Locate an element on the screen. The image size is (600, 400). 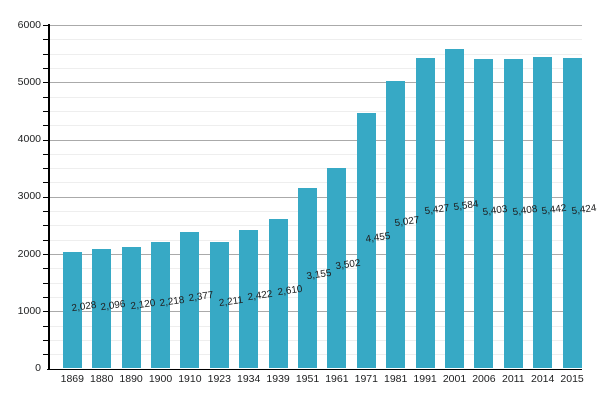
x-tick-label: 1961 is located at coordinates (337, 379).